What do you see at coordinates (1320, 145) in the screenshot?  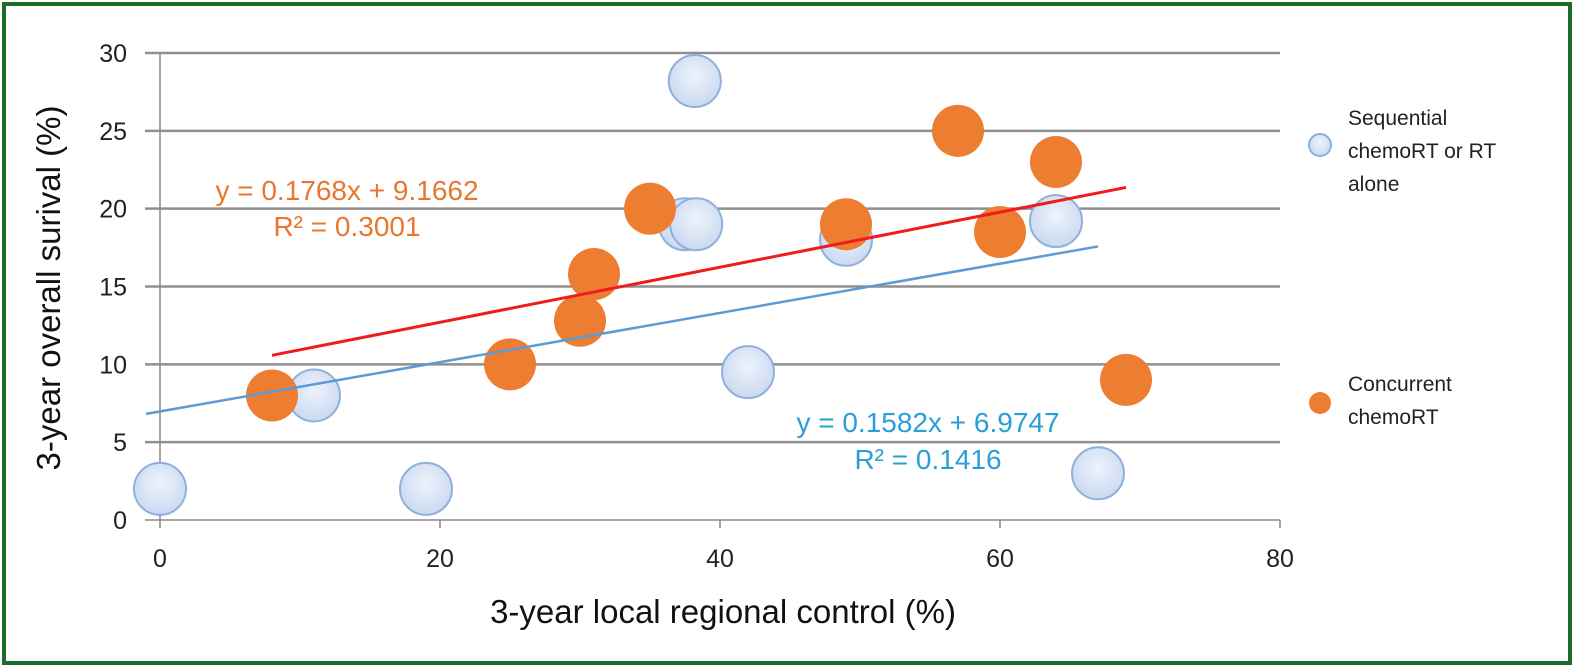 I see `legend-sequential-marker` at bounding box center [1320, 145].